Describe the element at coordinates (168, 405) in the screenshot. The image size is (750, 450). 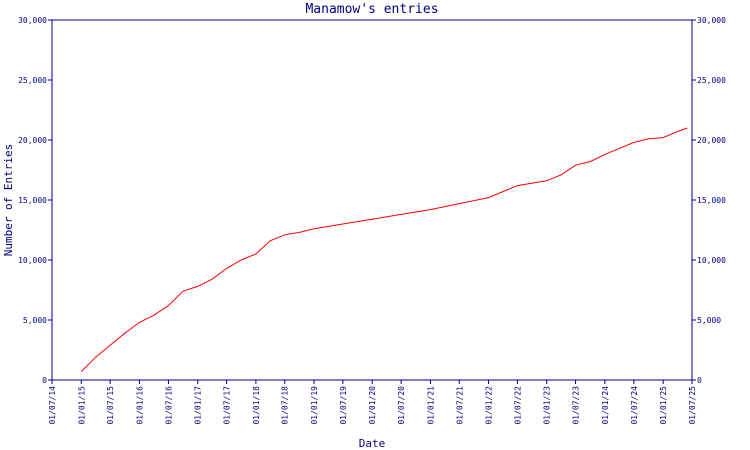
I see `x-tick-label: 01/07/16` at that location.